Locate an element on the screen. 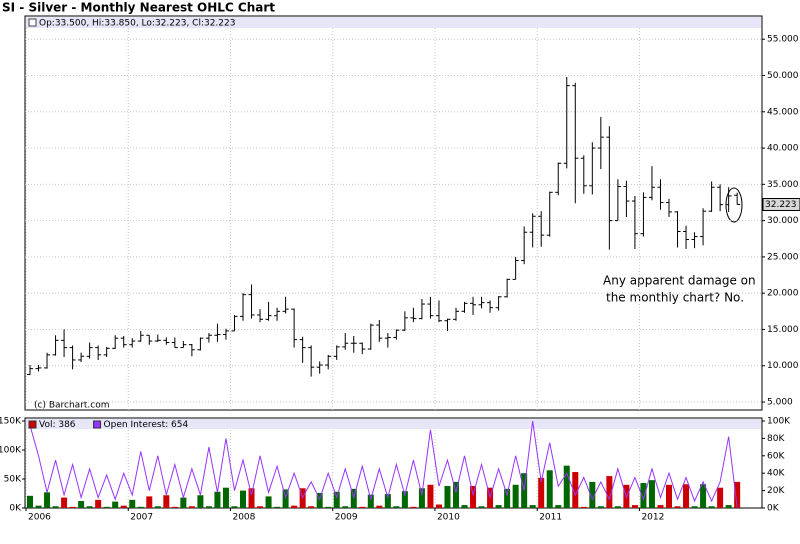  y-tick-label: 35.000 is located at coordinates (783, 185).